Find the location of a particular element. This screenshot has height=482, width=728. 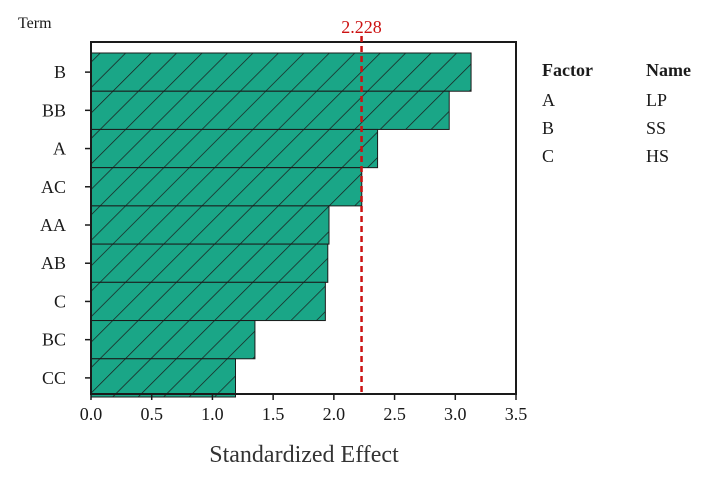

category-label-AC: AC is located at coordinates (53, 187).